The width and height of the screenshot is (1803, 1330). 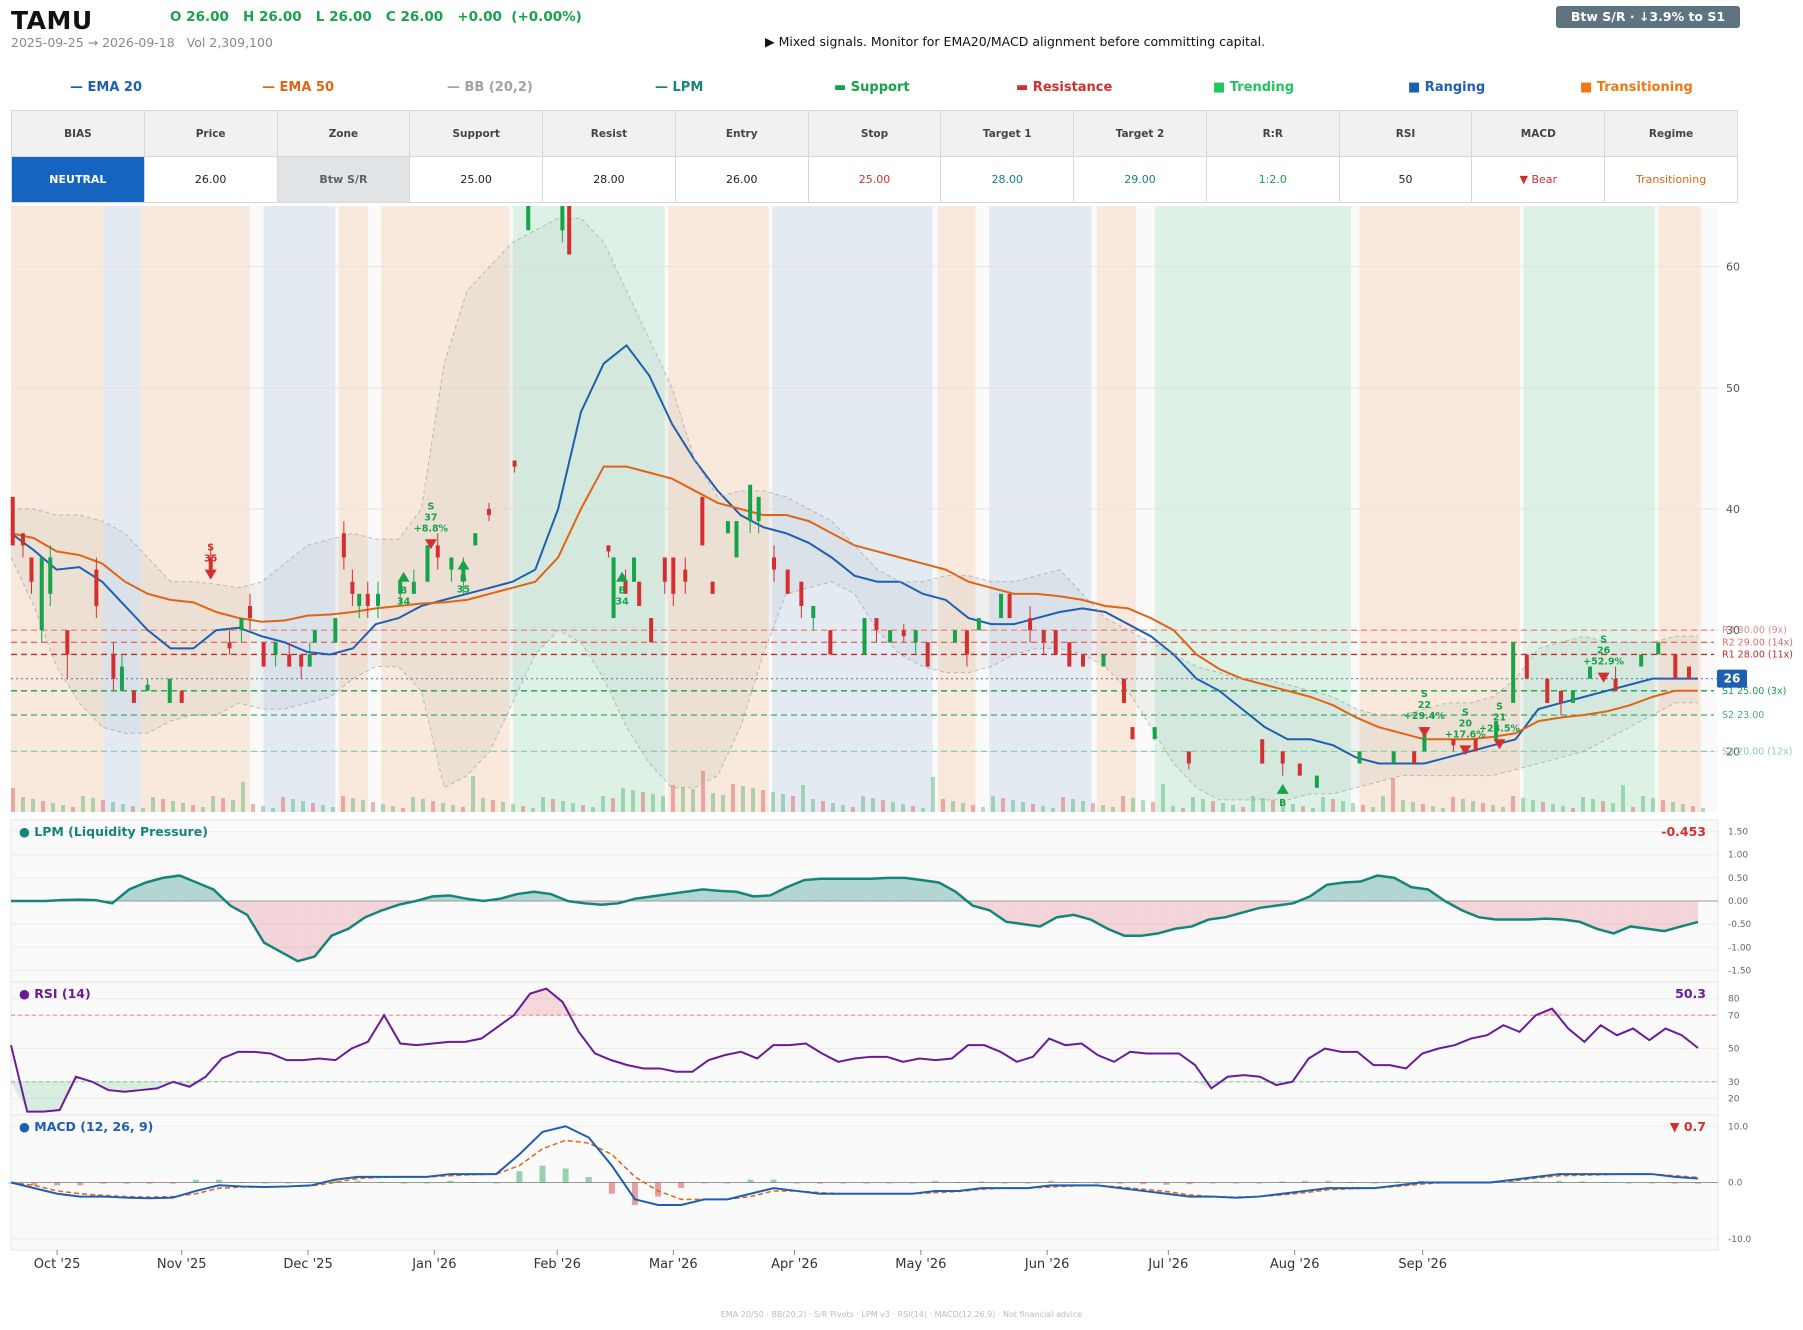 What do you see at coordinates (1254, 87) in the screenshot?
I see `legend-trending: ■ Trending` at bounding box center [1254, 87].